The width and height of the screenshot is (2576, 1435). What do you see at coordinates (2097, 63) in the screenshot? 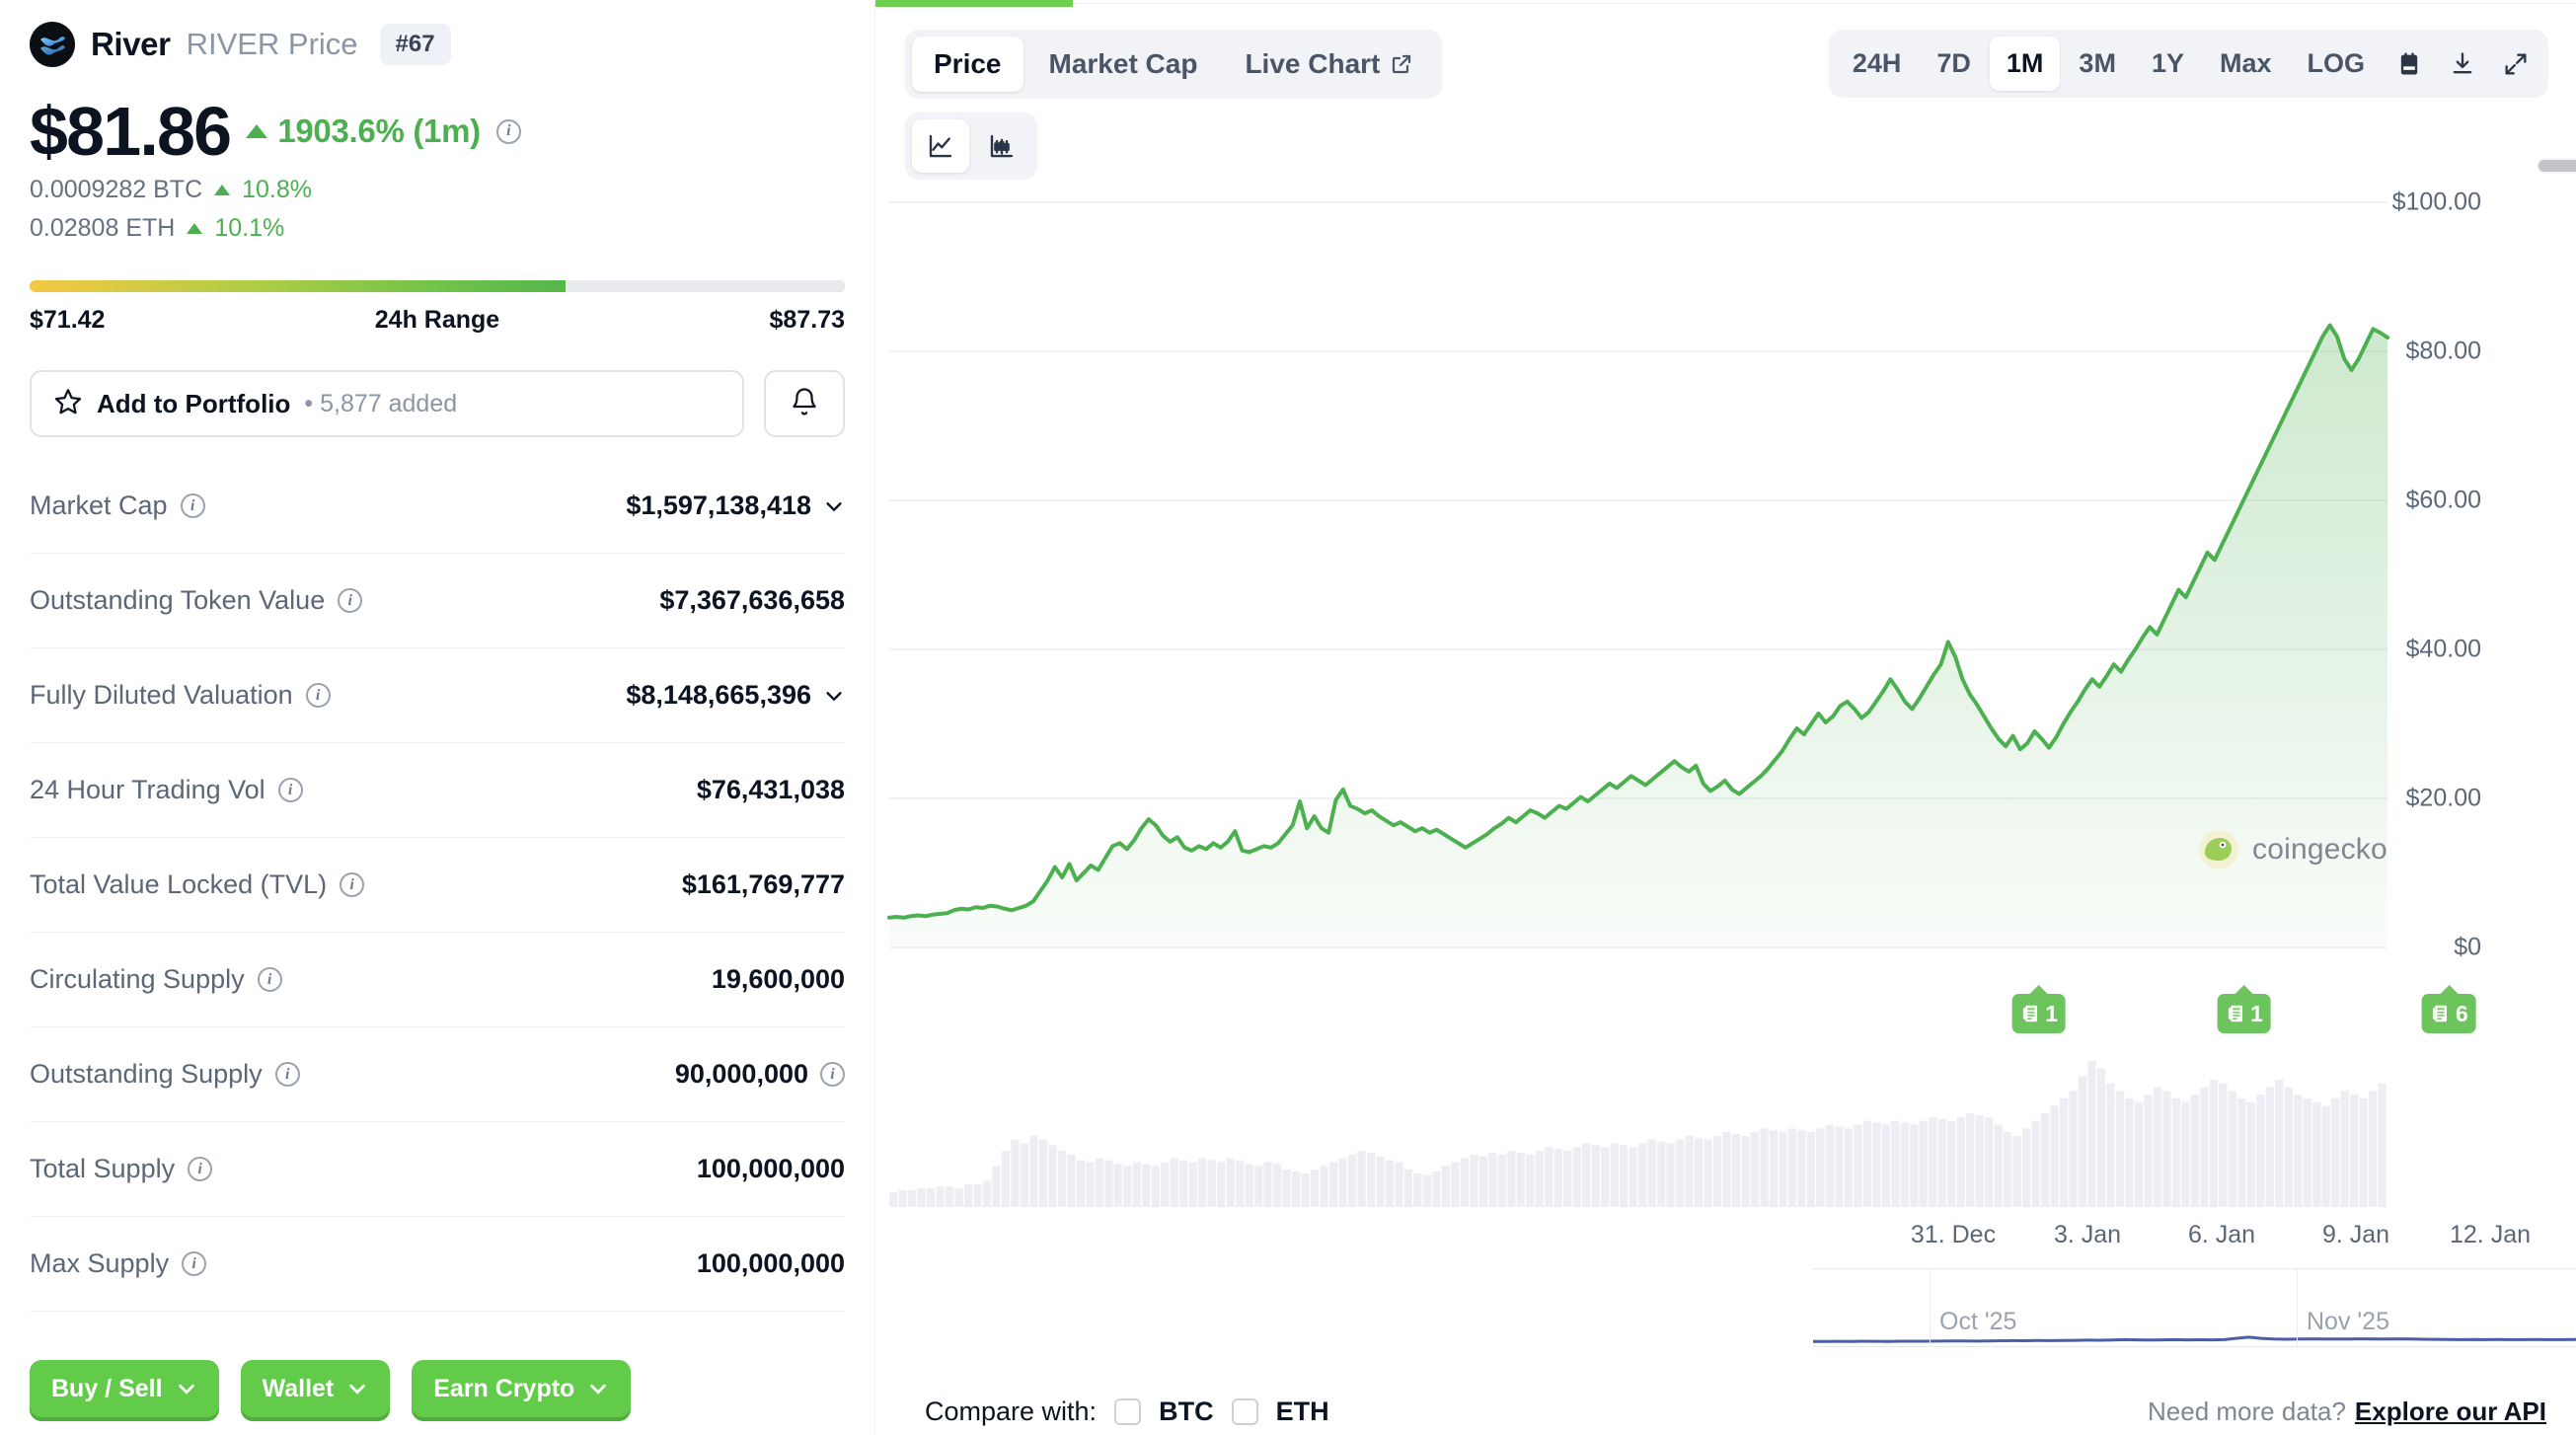
I see `range-3m: 3M` at bounding box center [2097, 63].